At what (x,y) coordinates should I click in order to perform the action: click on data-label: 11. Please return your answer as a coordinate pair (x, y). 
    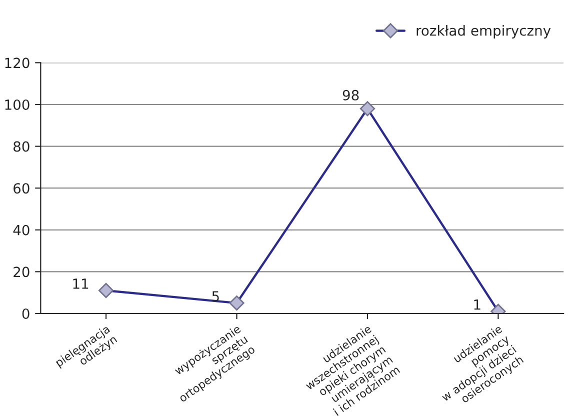
    Looking at the image, I should click on (80, 283).